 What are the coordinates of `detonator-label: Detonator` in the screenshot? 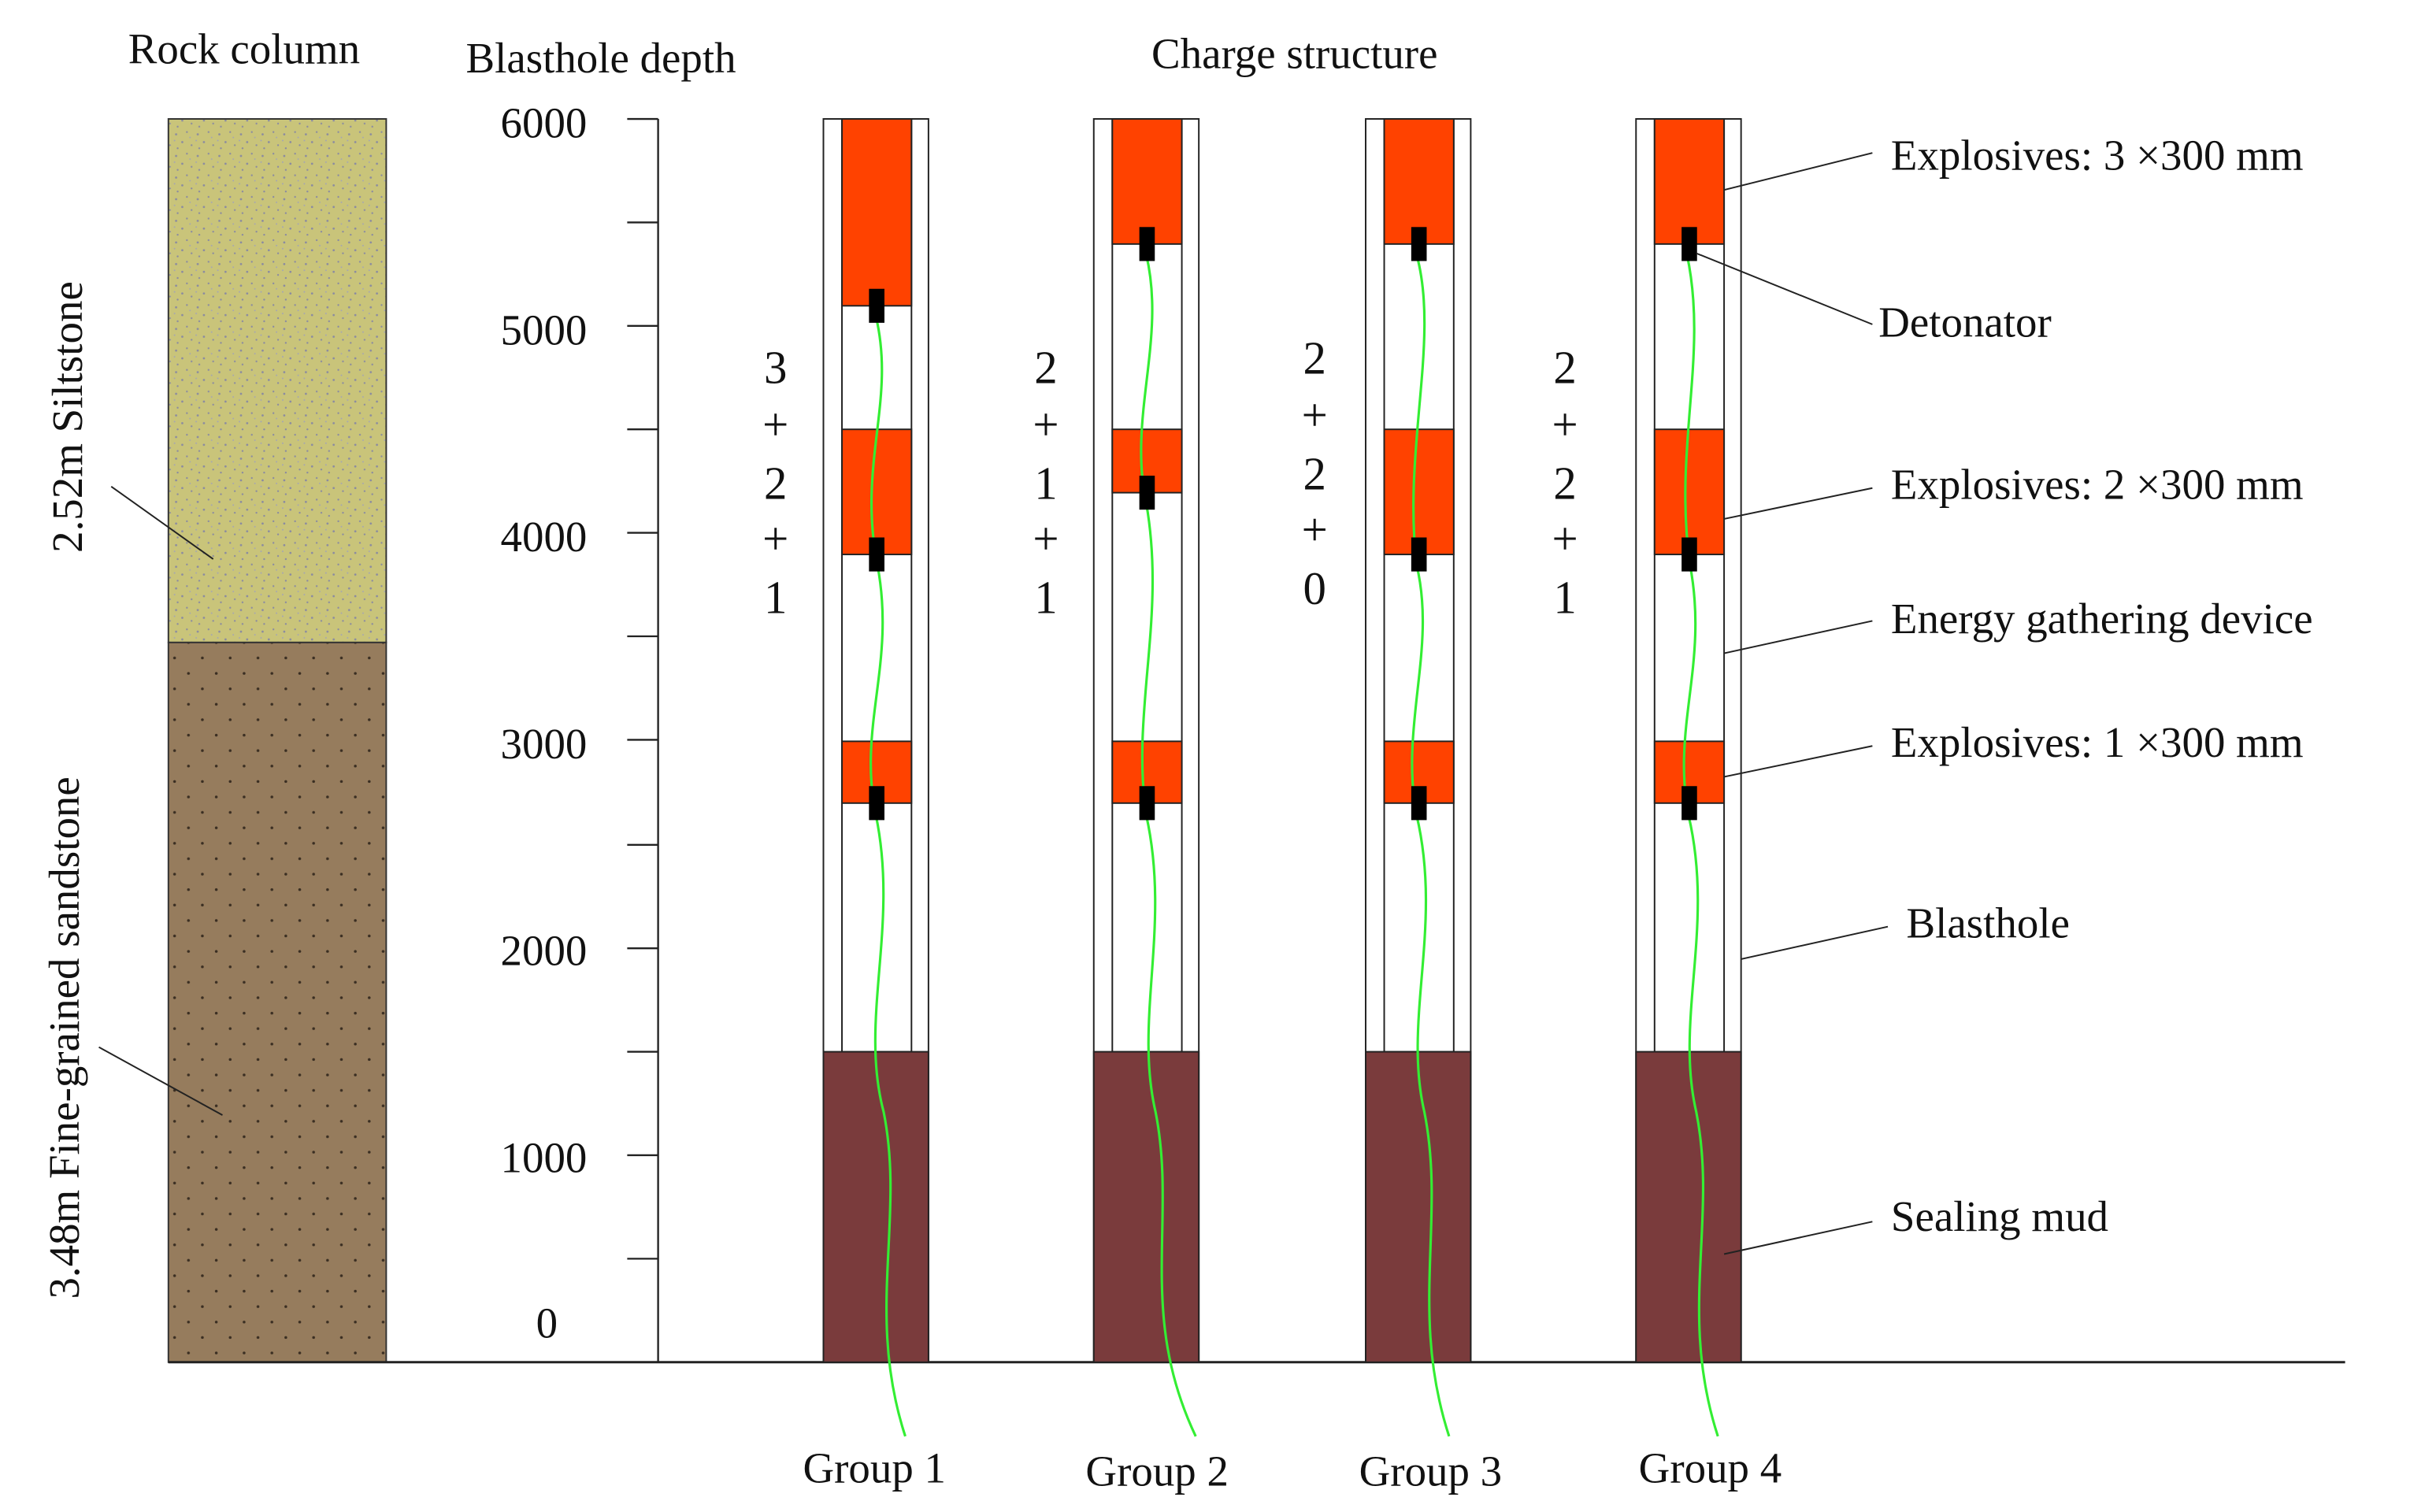 It's located at (1965, 322).